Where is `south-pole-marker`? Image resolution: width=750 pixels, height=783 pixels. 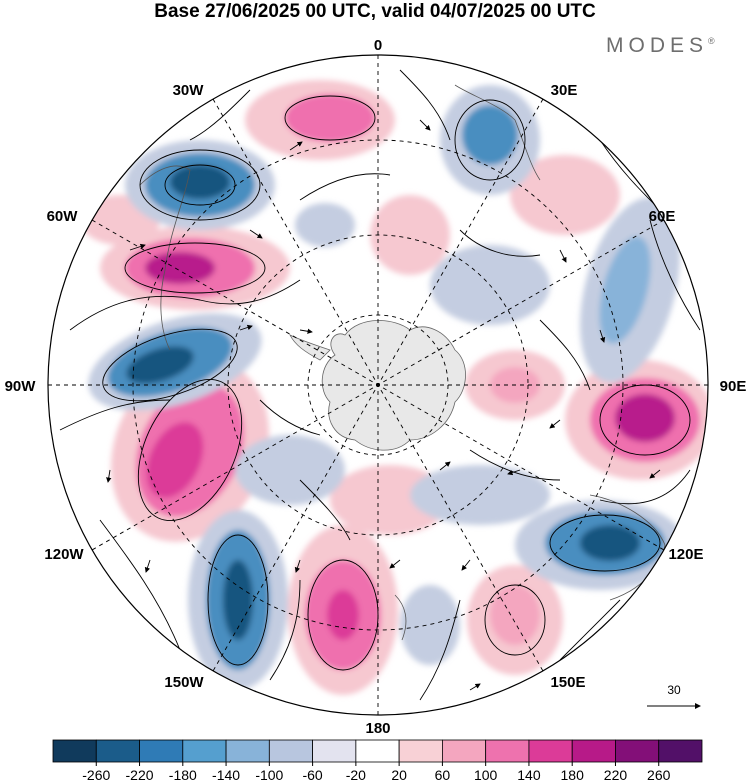 south-pole-marker is located at coordinates (378, 385).